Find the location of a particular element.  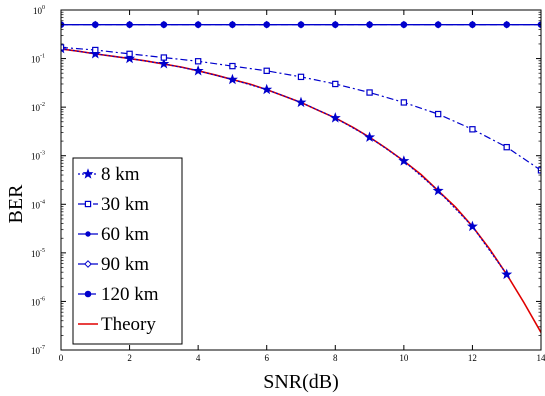

y-tick-label: 10⁻² is located at coordinates (38, 107).